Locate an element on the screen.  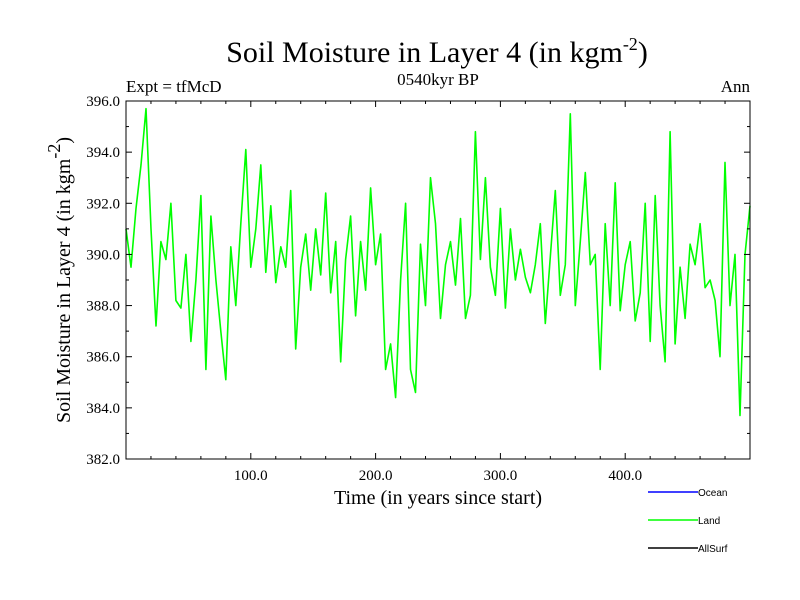
x-tick-label: 300.0 is located at coordinates (501, 476).